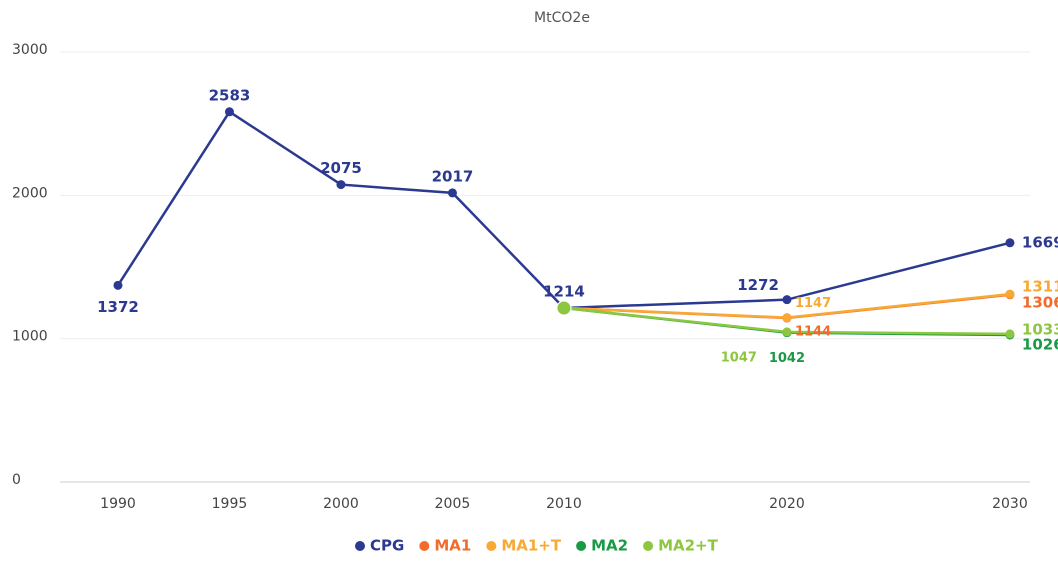  Describe the element at coordinates (341, 168) in the screenshot. I see `data-label: 2075` at that location.